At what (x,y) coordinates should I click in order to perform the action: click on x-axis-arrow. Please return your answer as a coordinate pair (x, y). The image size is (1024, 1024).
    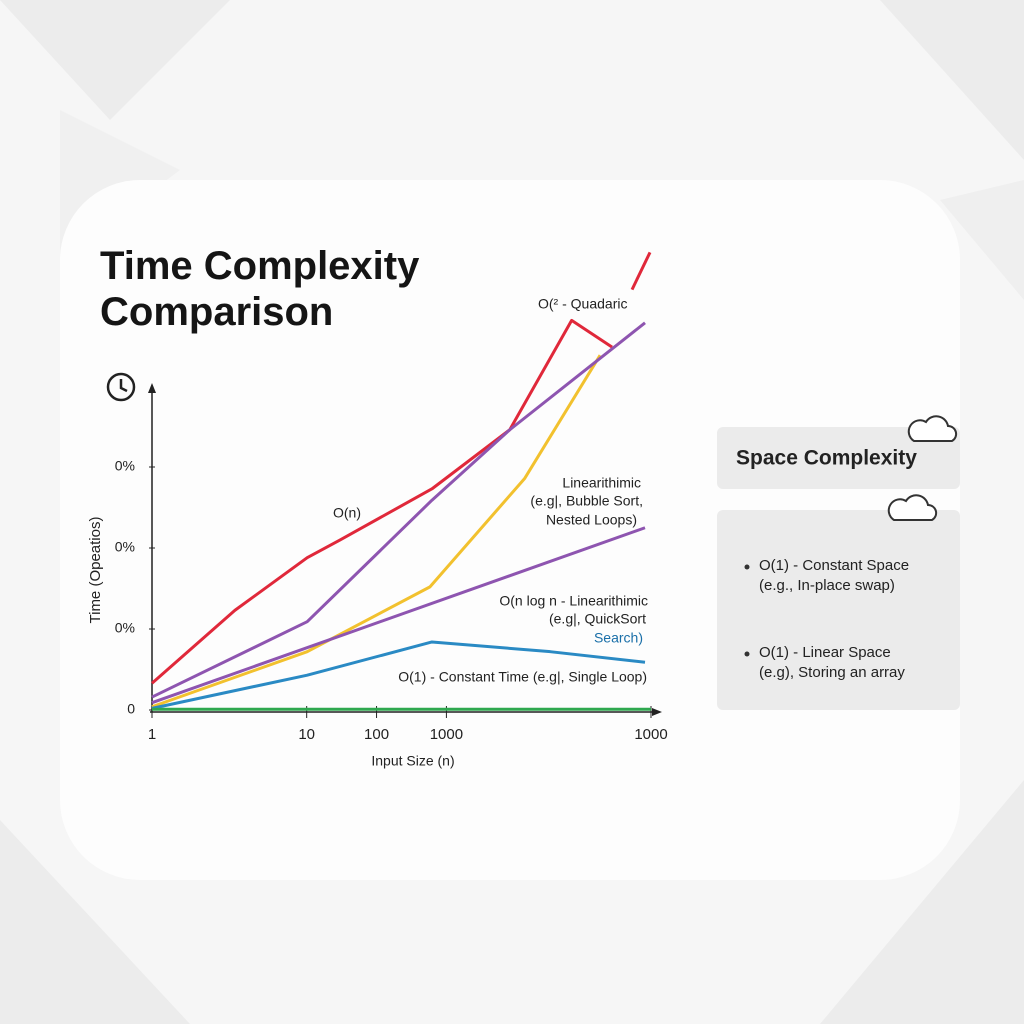
    Looking at the image, I should click on (657, 712).